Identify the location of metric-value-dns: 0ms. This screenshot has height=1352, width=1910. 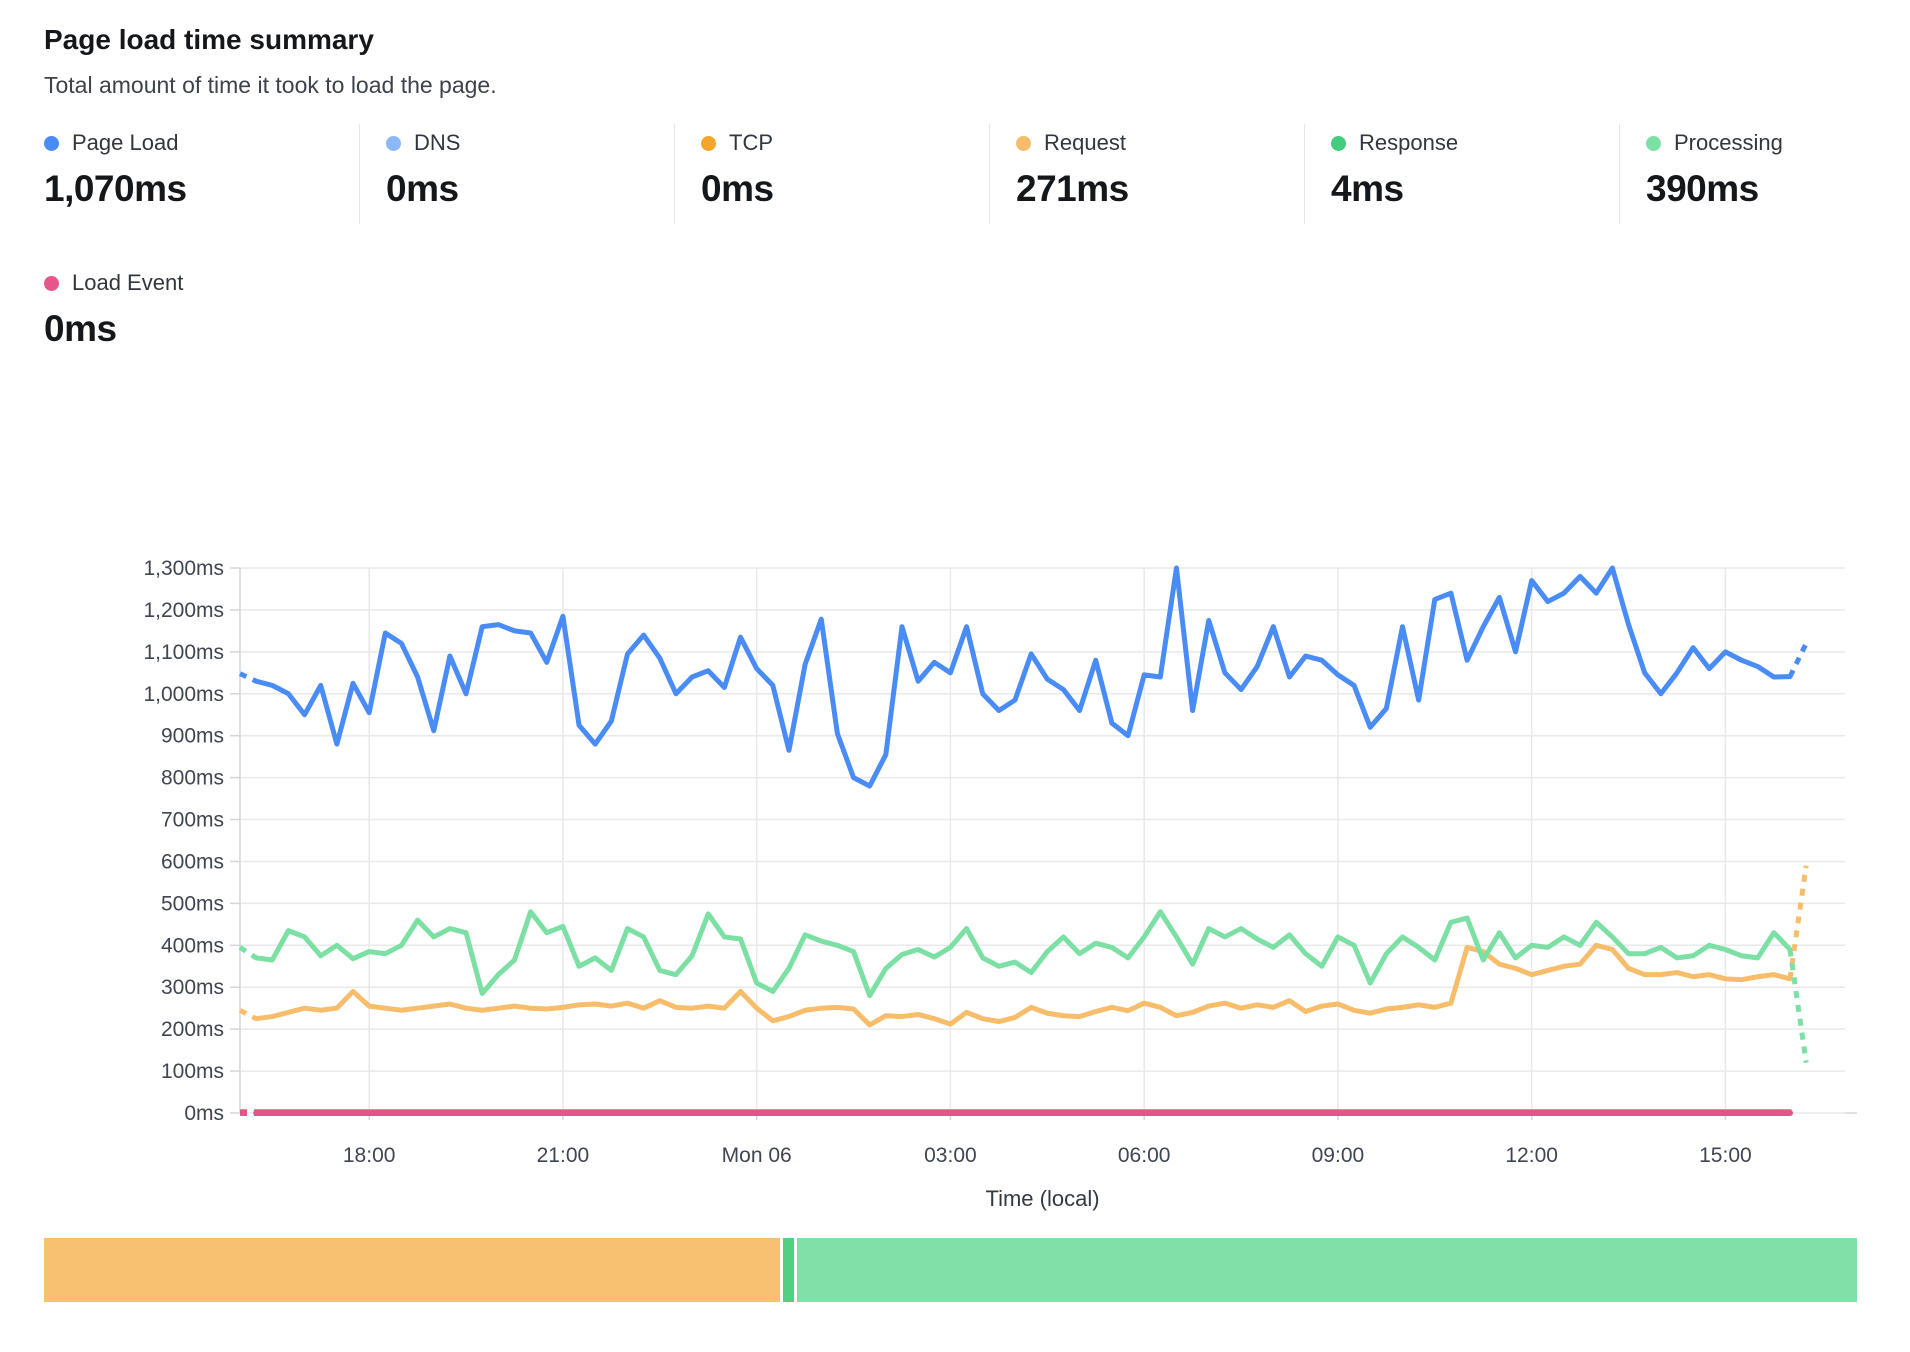
(422, 188).